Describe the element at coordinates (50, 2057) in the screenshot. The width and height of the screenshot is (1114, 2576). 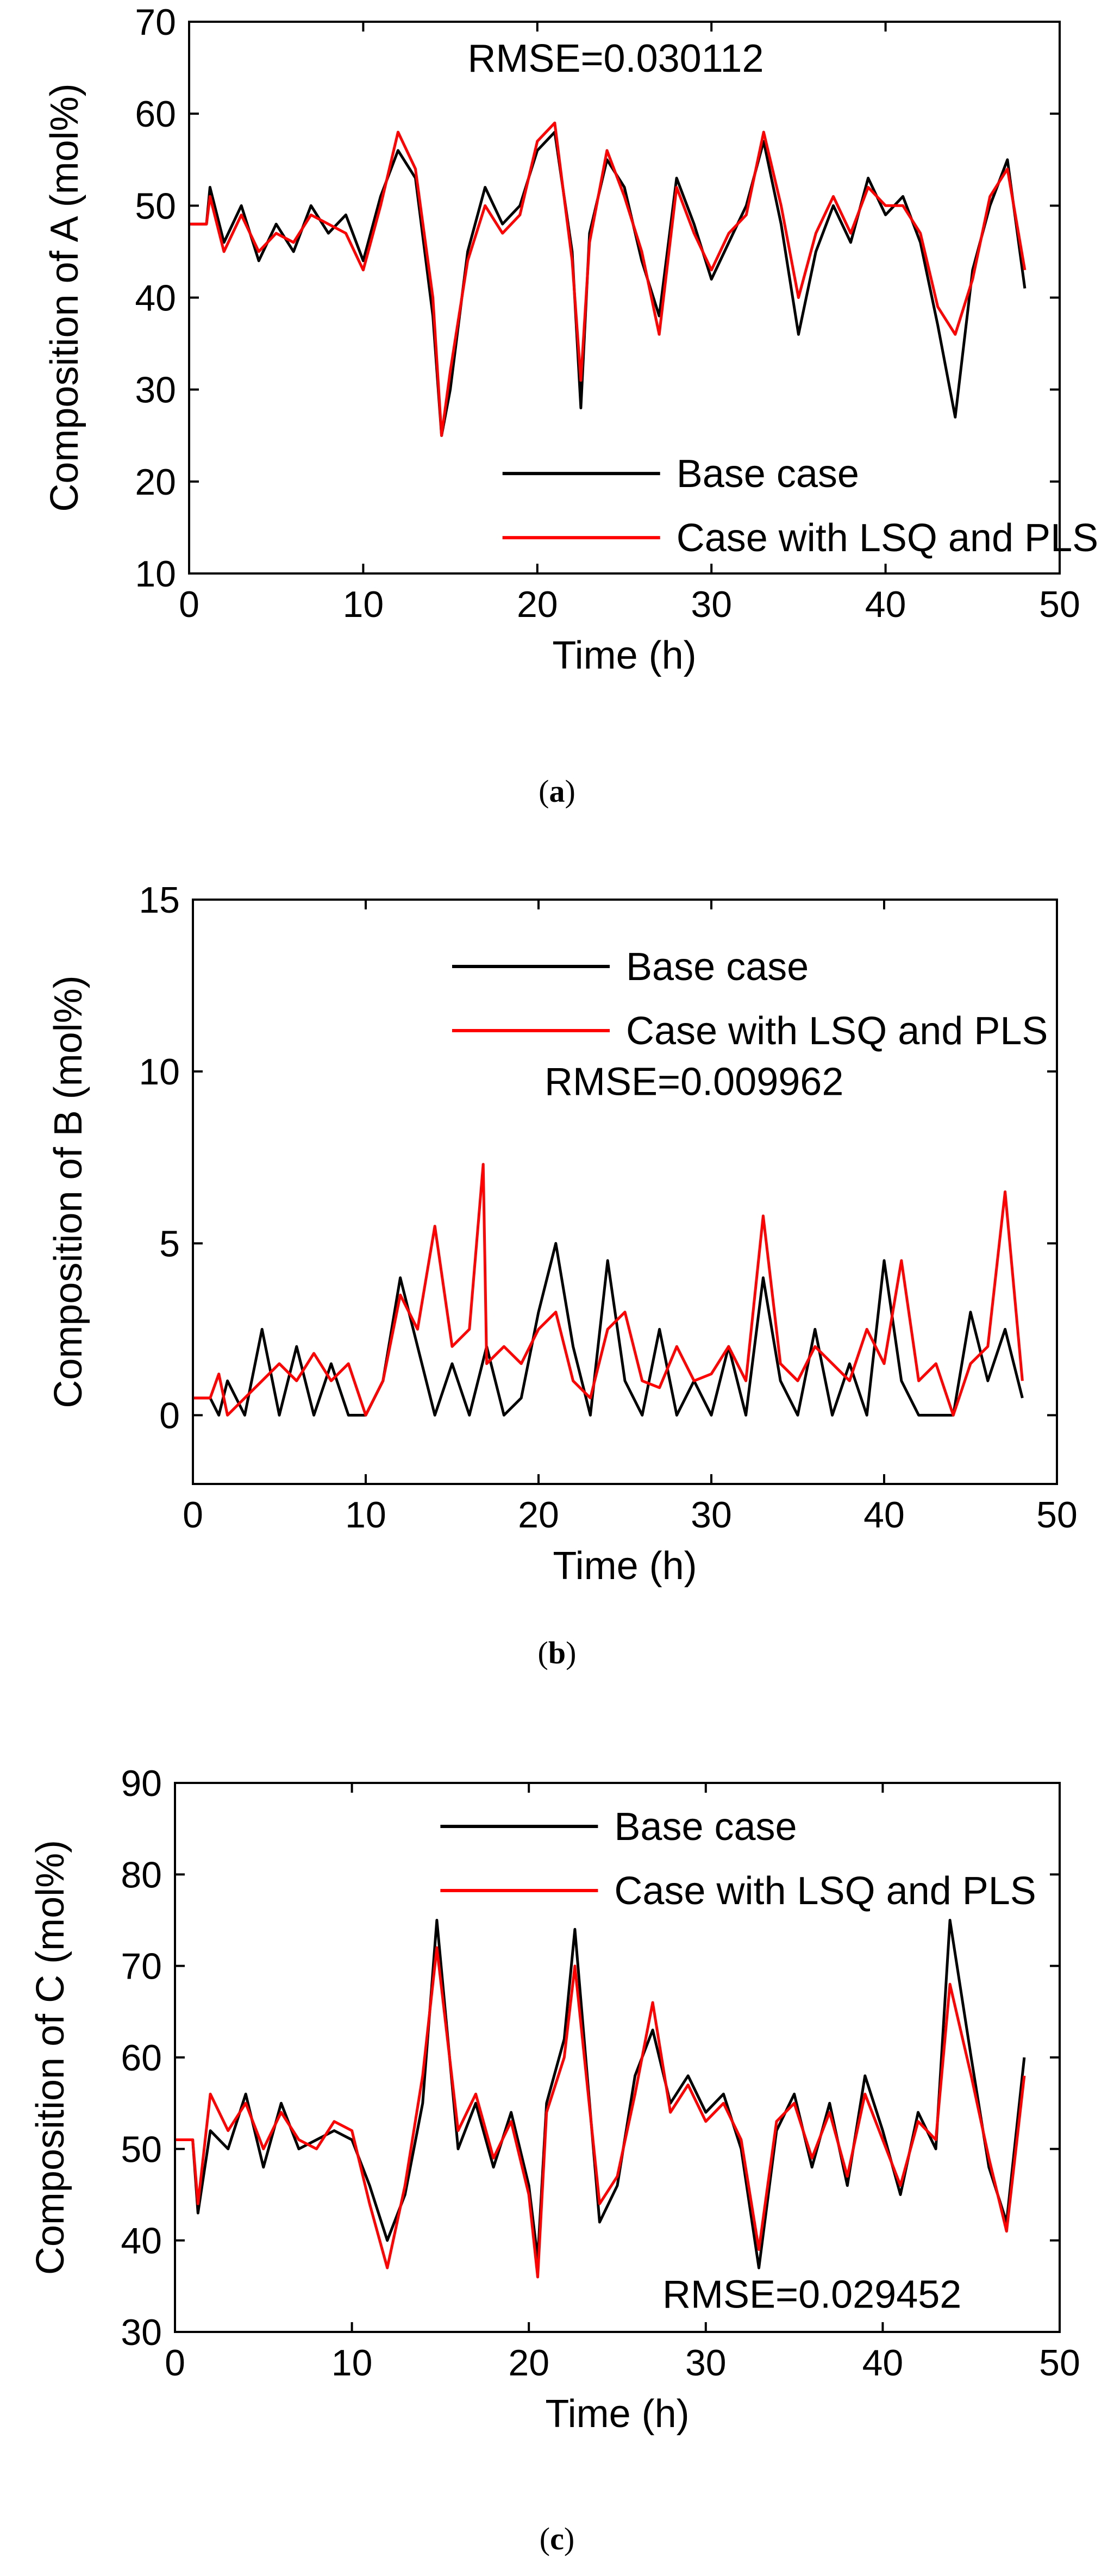
I see `y-axis-label: Composition of C (mol%)` at that location.